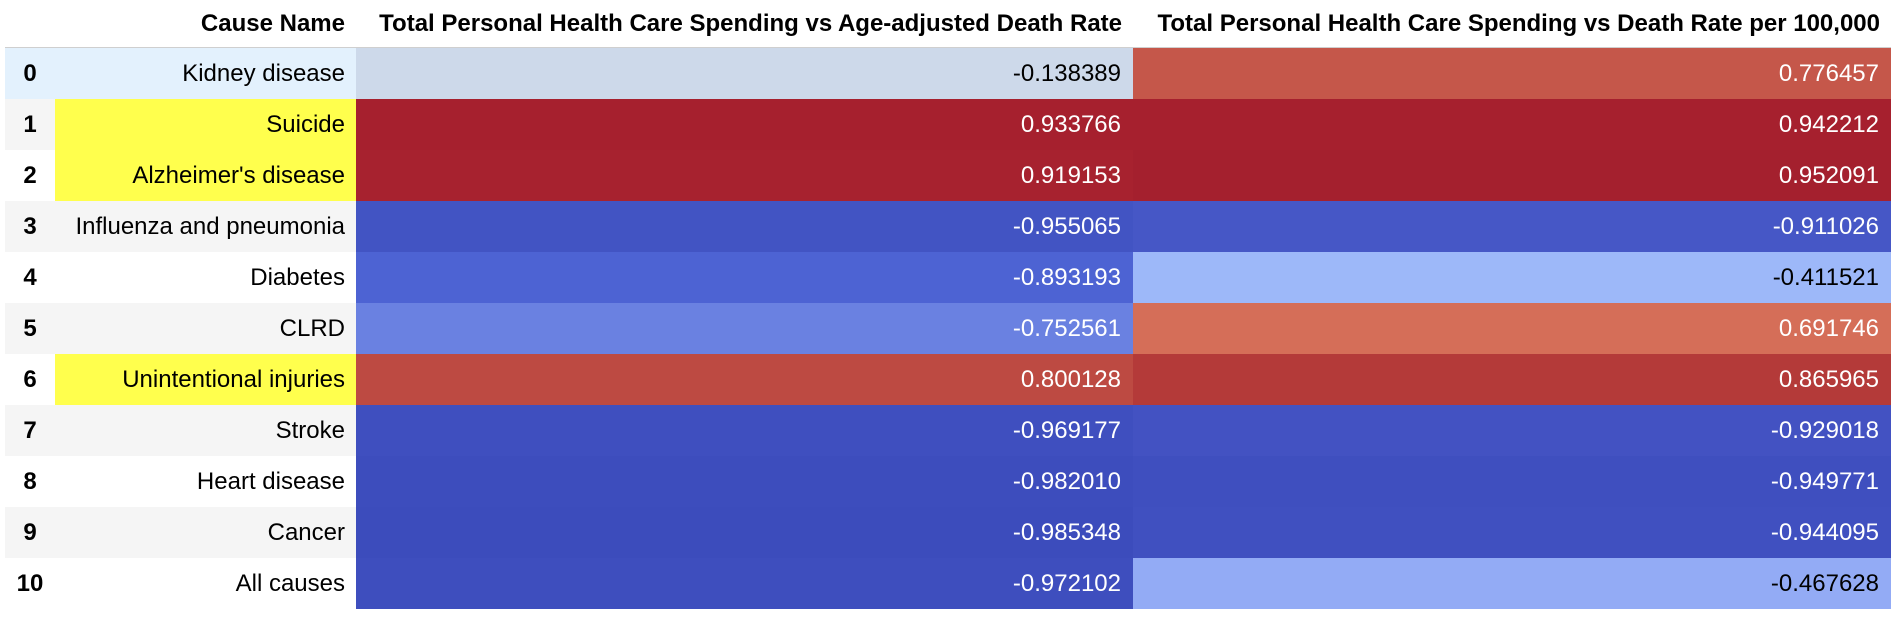  I want to click on age-adjusted-correlation-cell: -0.893193, so click(744, 277).